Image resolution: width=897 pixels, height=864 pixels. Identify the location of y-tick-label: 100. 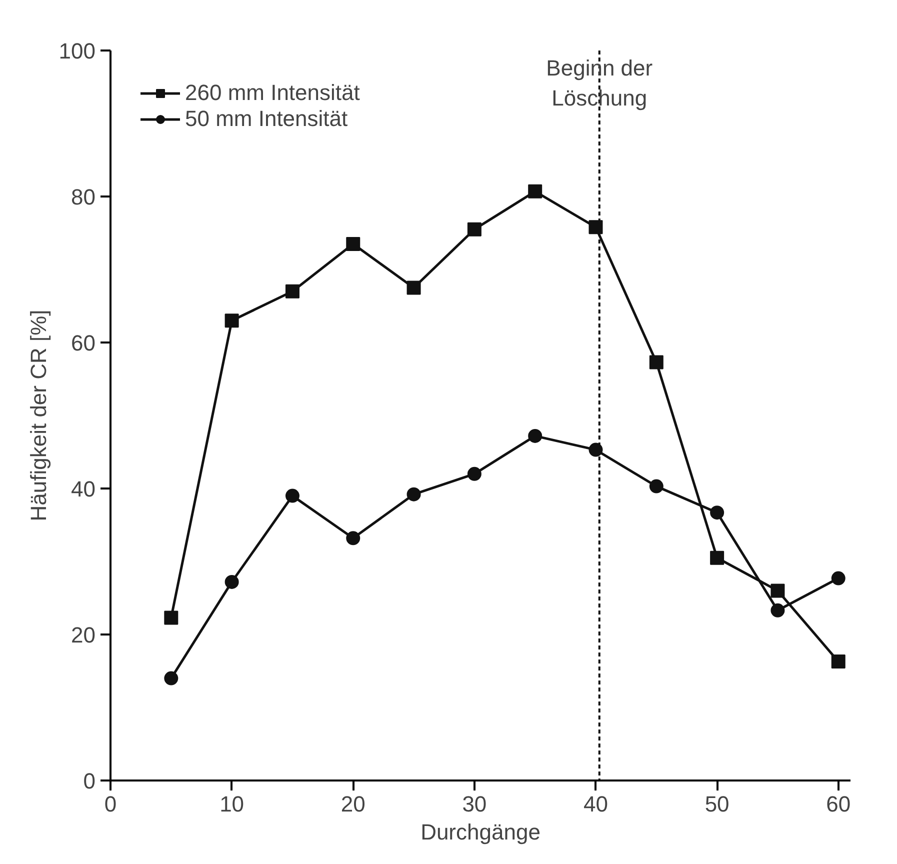
(77, 51).